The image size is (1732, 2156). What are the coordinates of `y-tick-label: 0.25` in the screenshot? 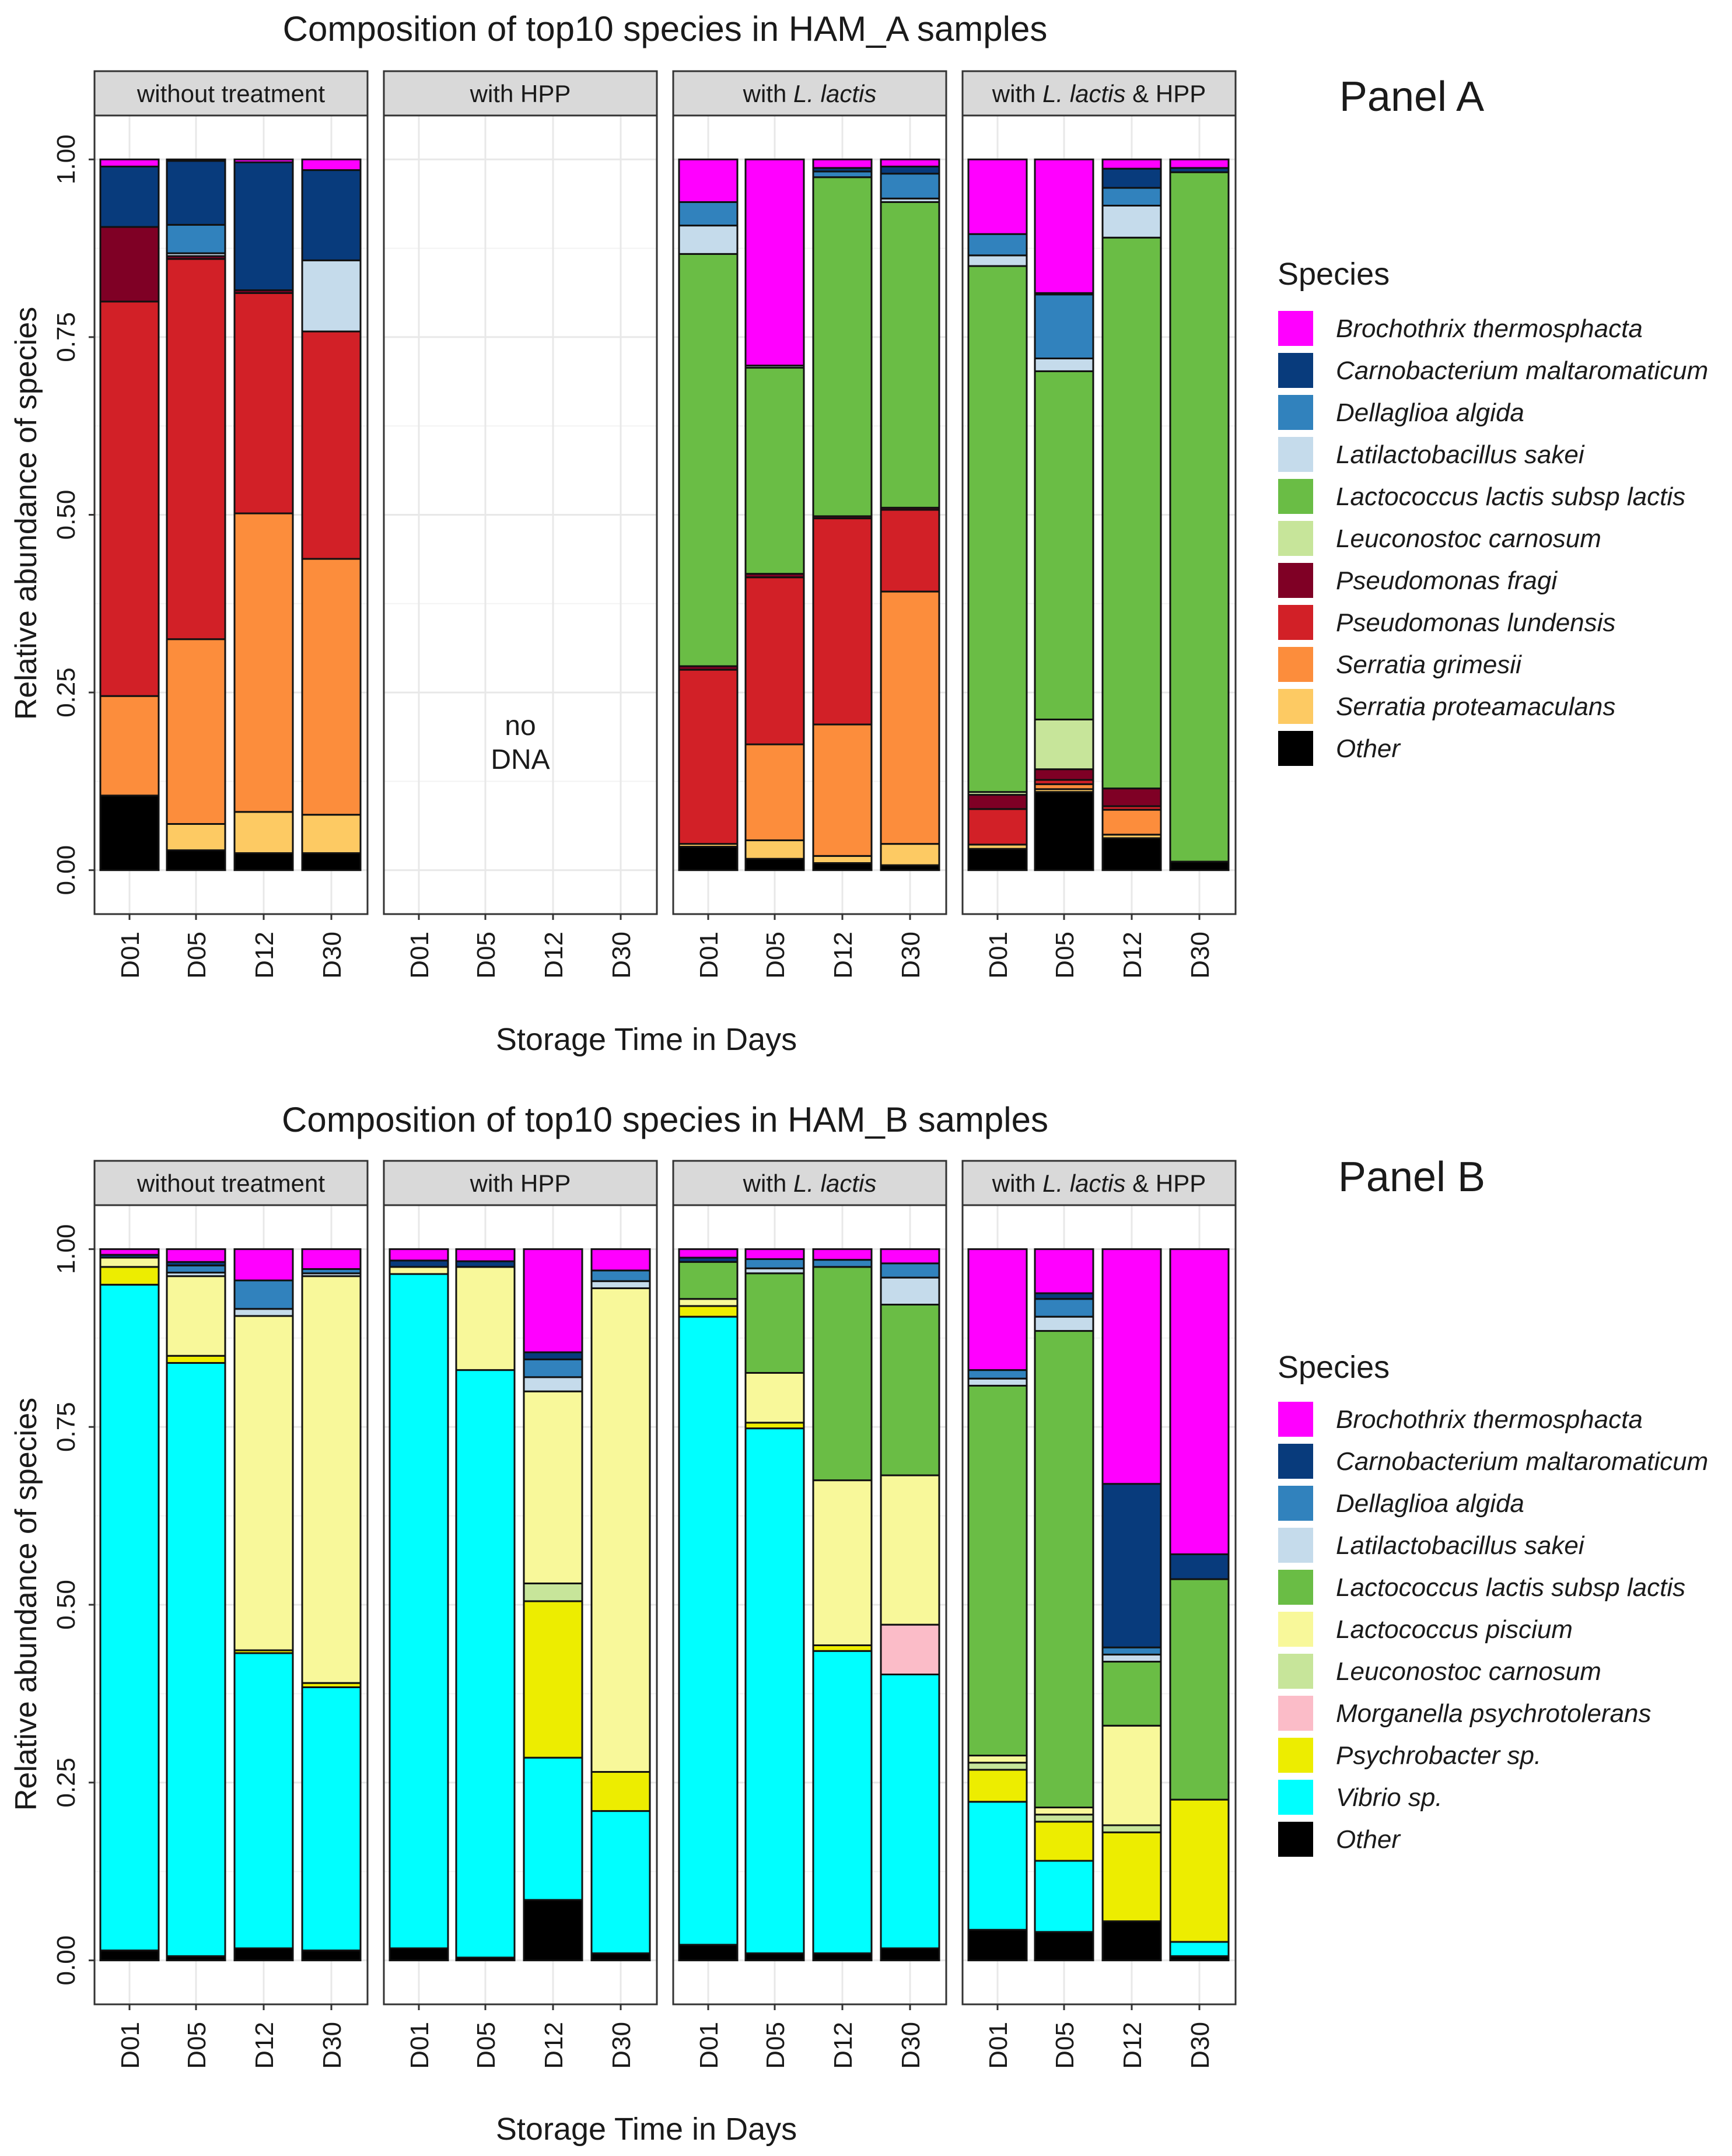 It's located at (67, 692).